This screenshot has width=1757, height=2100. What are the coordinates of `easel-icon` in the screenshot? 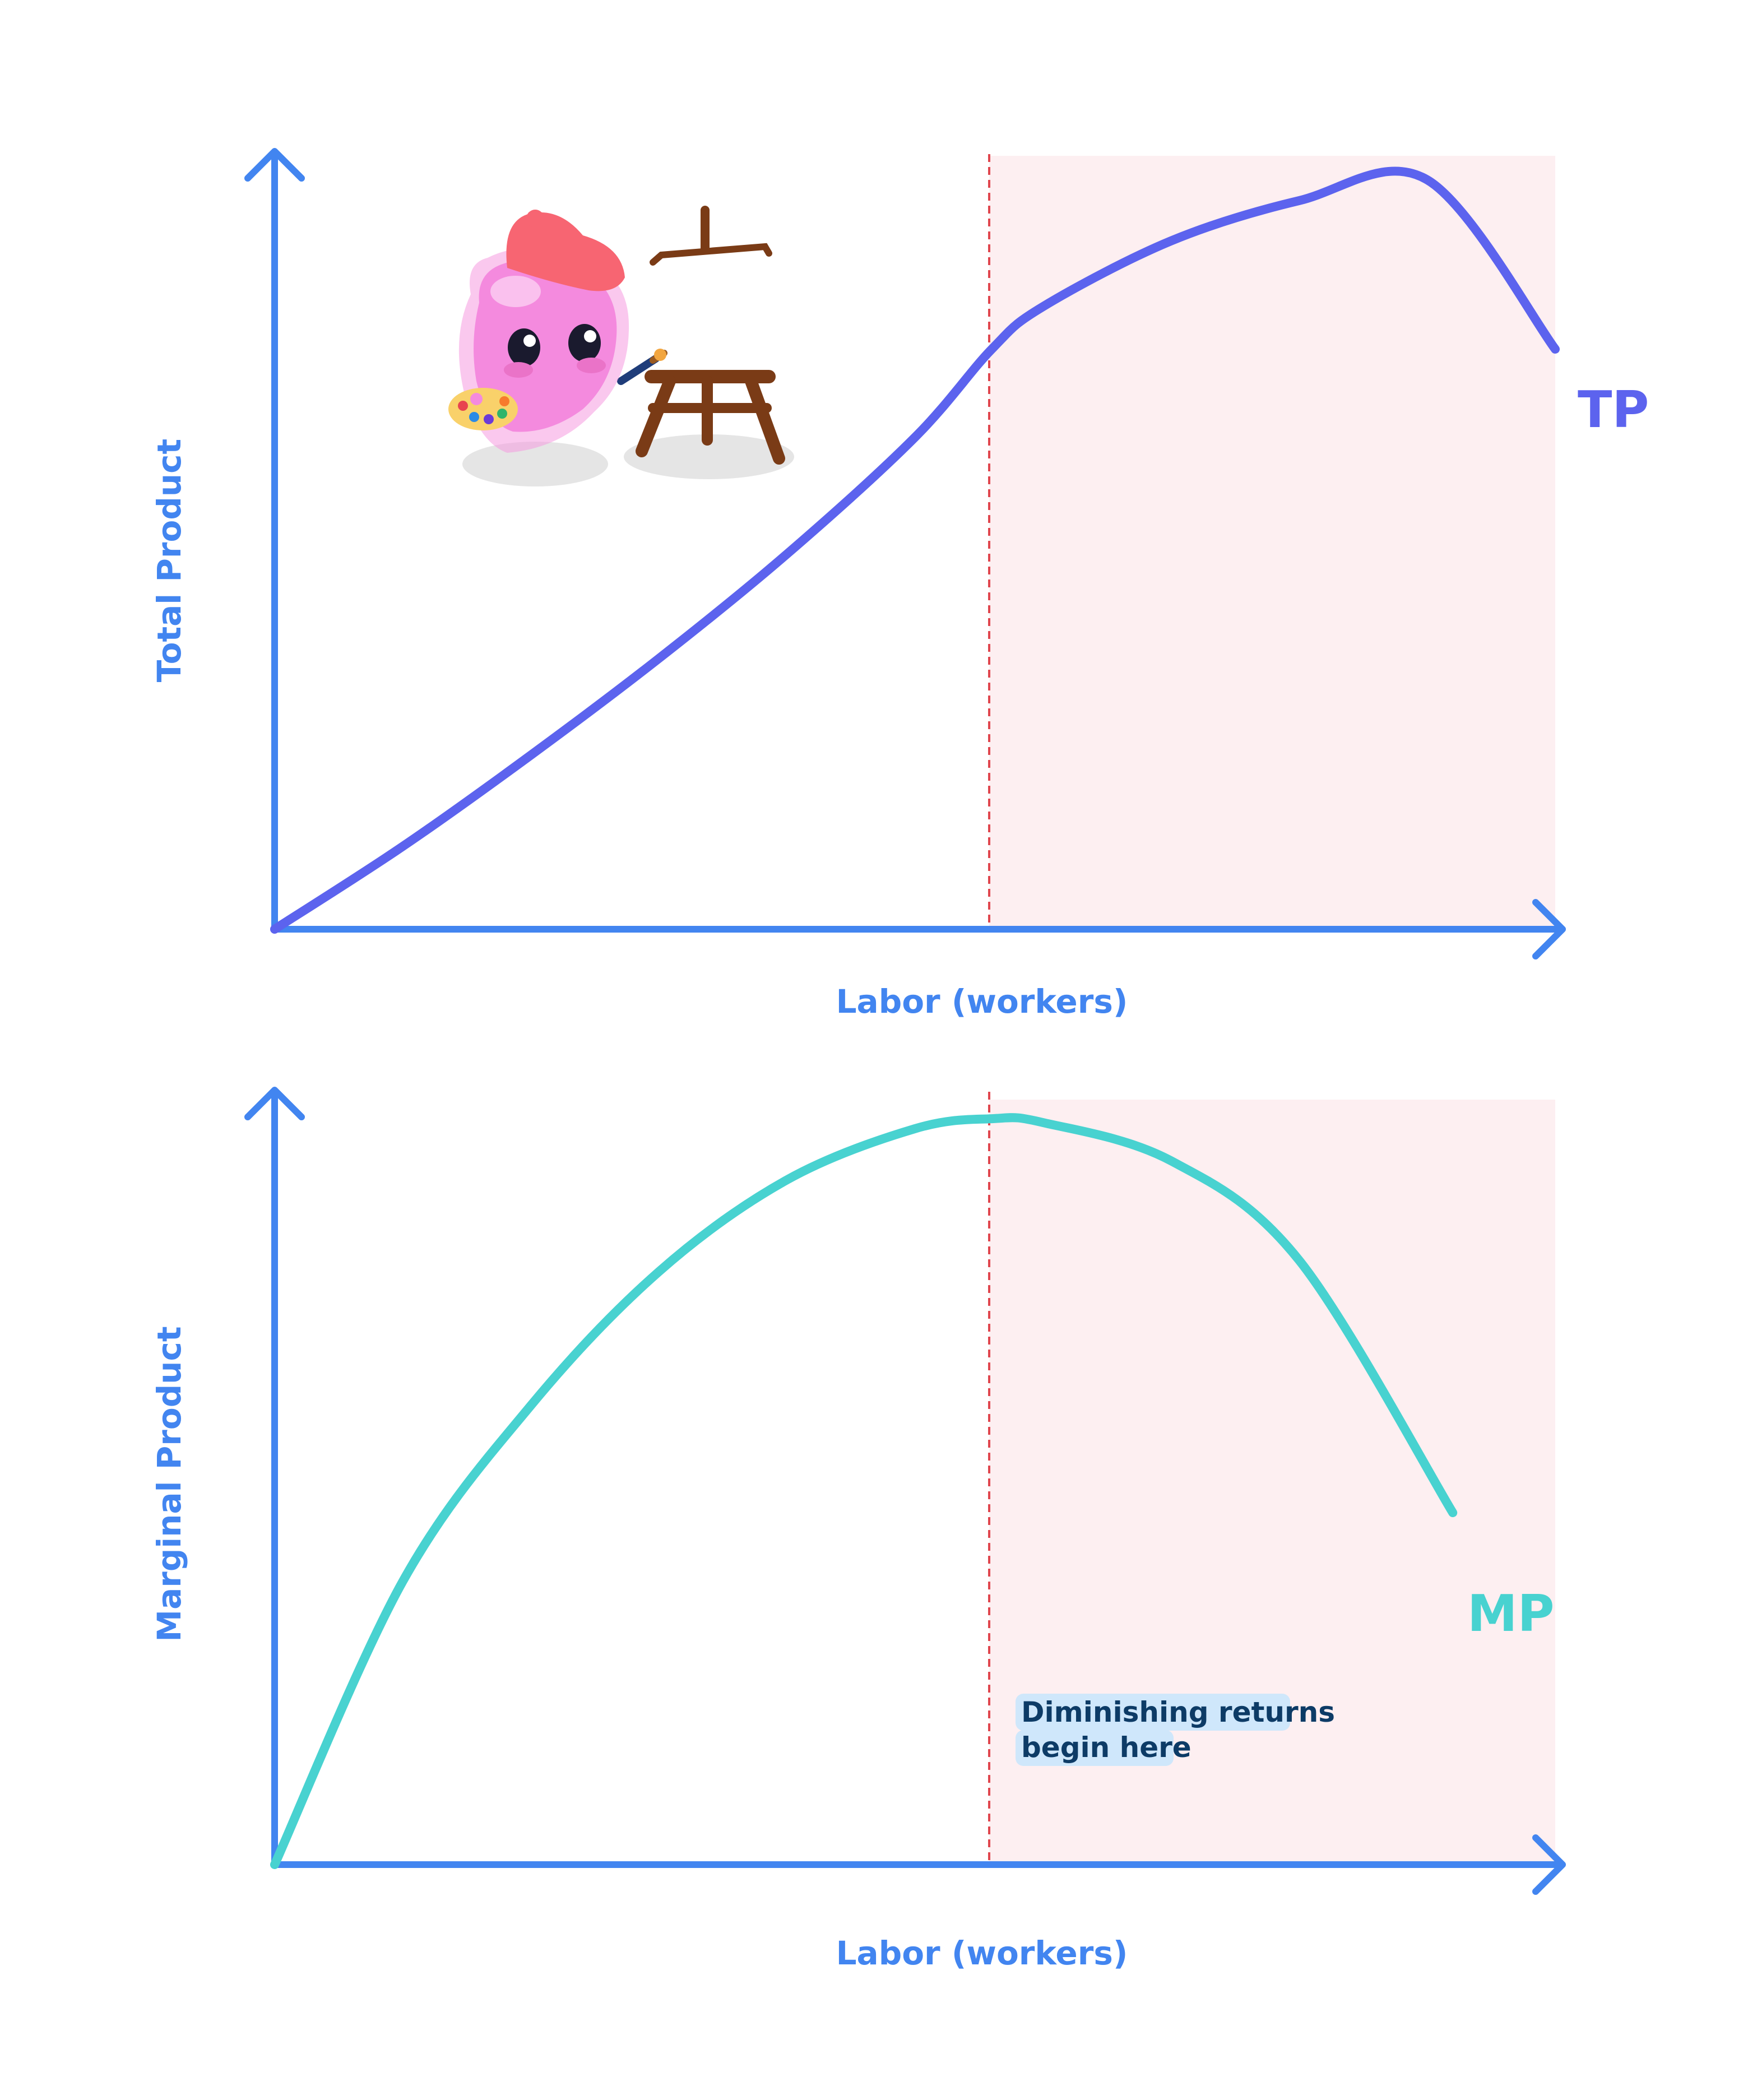 It's located at (710, 335).